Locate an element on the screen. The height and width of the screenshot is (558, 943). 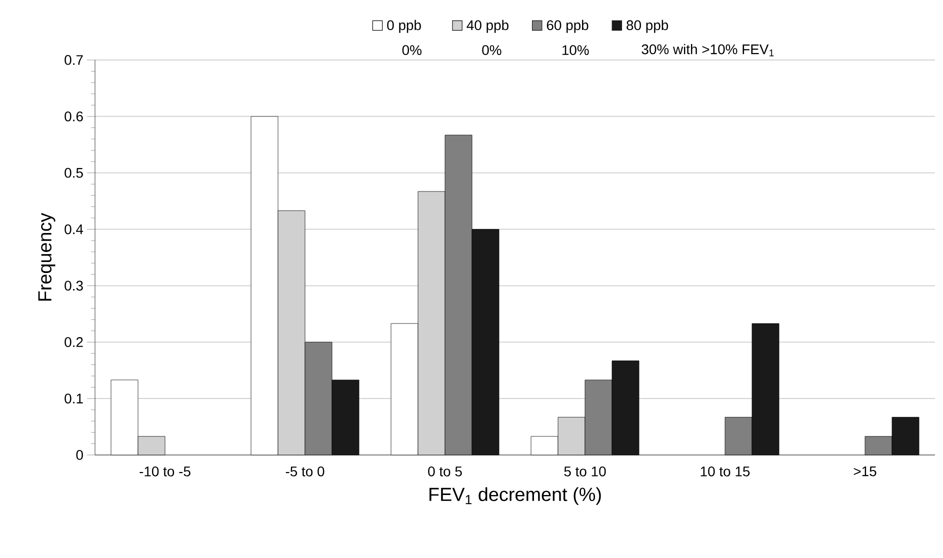
text: 10% is located at coordinates (575, 50).